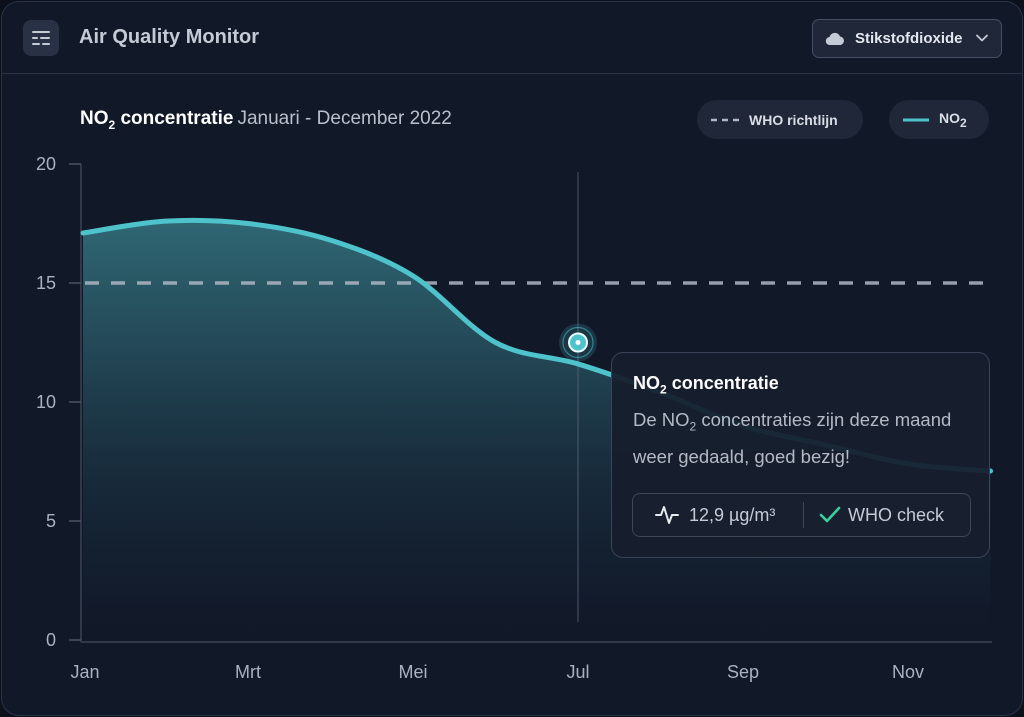 The width and height of the screenshot is (1024, 717). Describe the element at coordinates (667, 515) in the screenshot. I see `pulse-icon` at that location.